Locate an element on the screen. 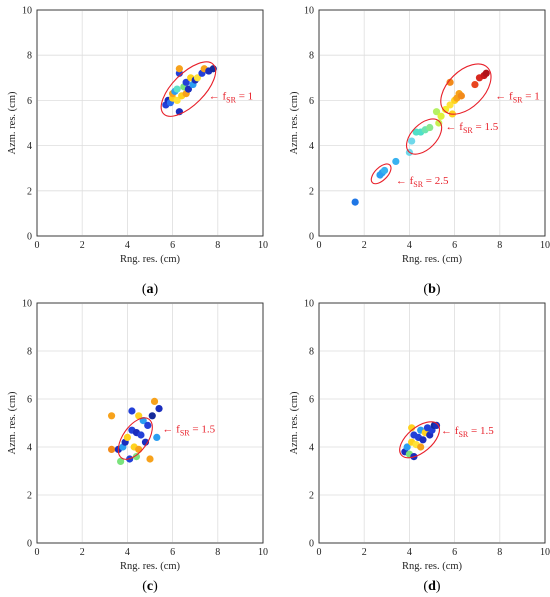  annotation-value: = 1 is located at coordinates (244, 96).